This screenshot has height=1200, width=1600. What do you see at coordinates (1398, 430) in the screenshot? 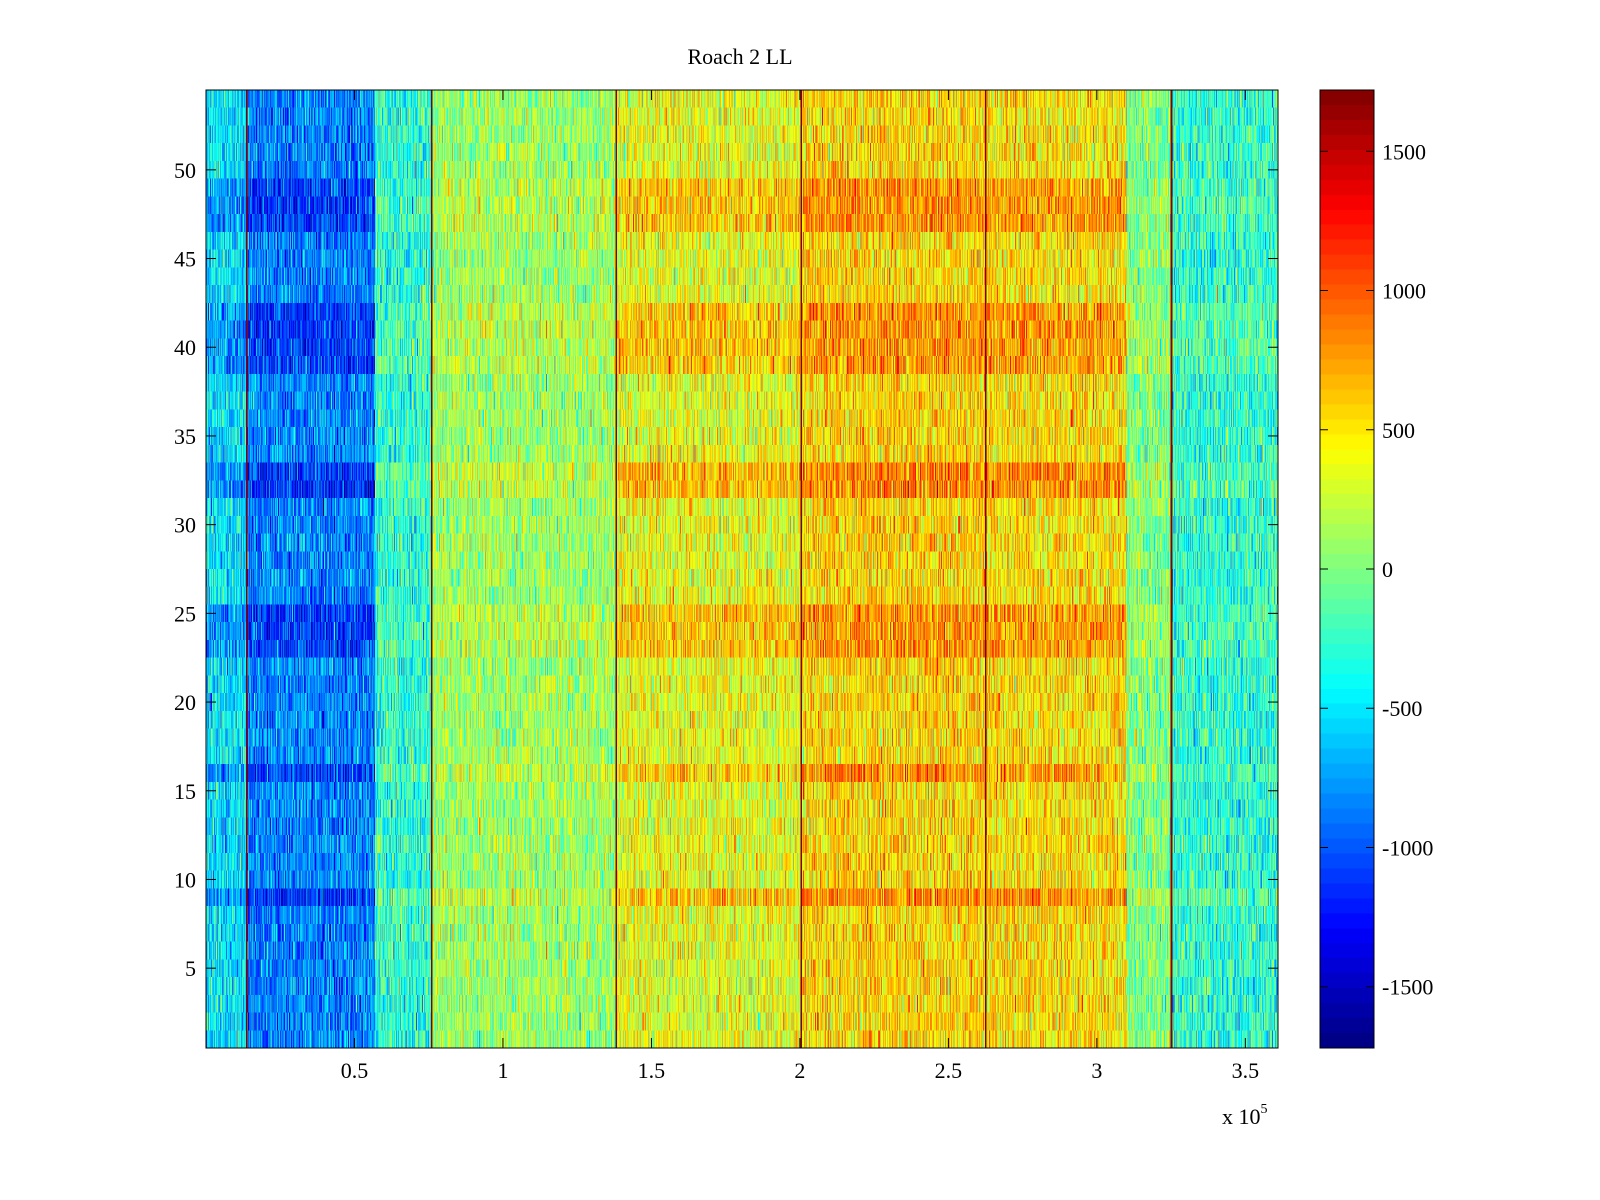
I see `colorbar-tick-label: 500` at bounding box center [1398, 430].